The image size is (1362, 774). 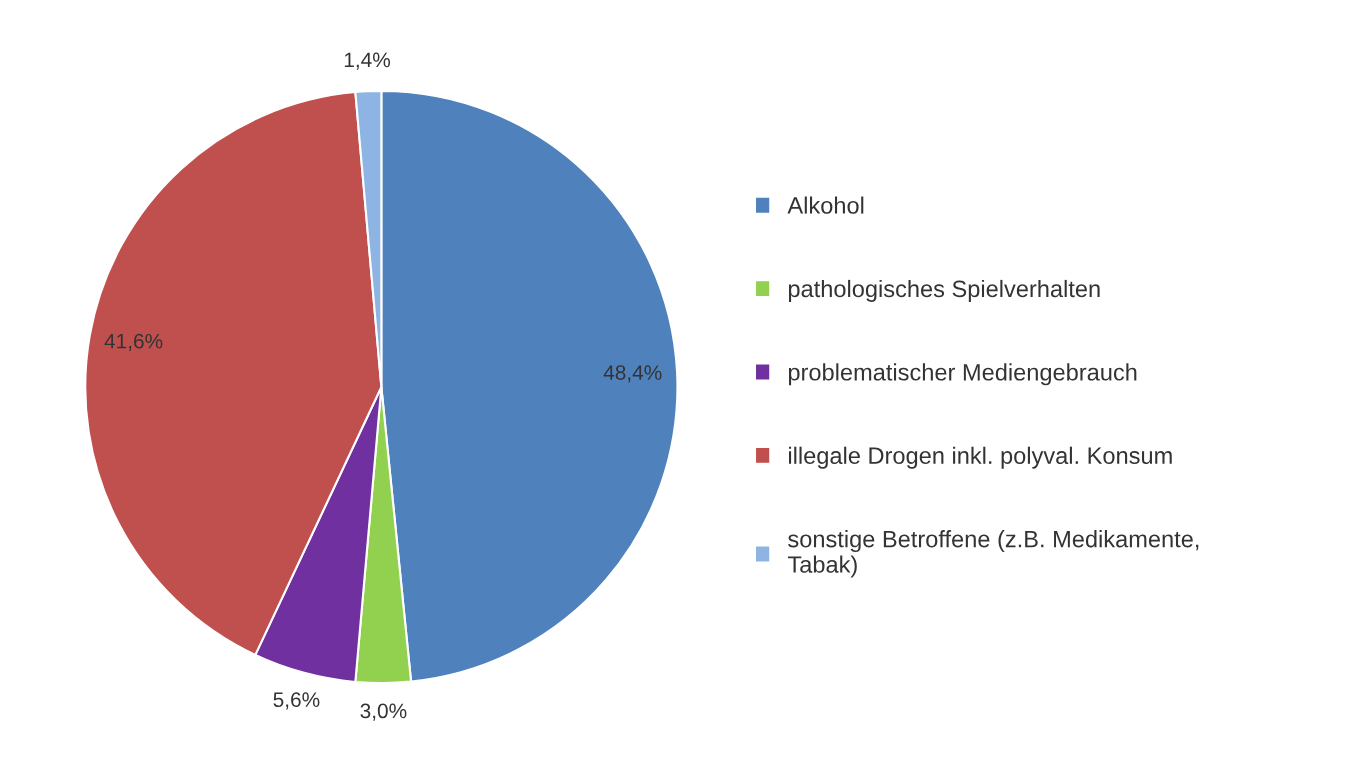 What do you see at coordinates (632, 374) in the screenshot?
I see `data-label: 48,4%` at bounding box center [632, 374].